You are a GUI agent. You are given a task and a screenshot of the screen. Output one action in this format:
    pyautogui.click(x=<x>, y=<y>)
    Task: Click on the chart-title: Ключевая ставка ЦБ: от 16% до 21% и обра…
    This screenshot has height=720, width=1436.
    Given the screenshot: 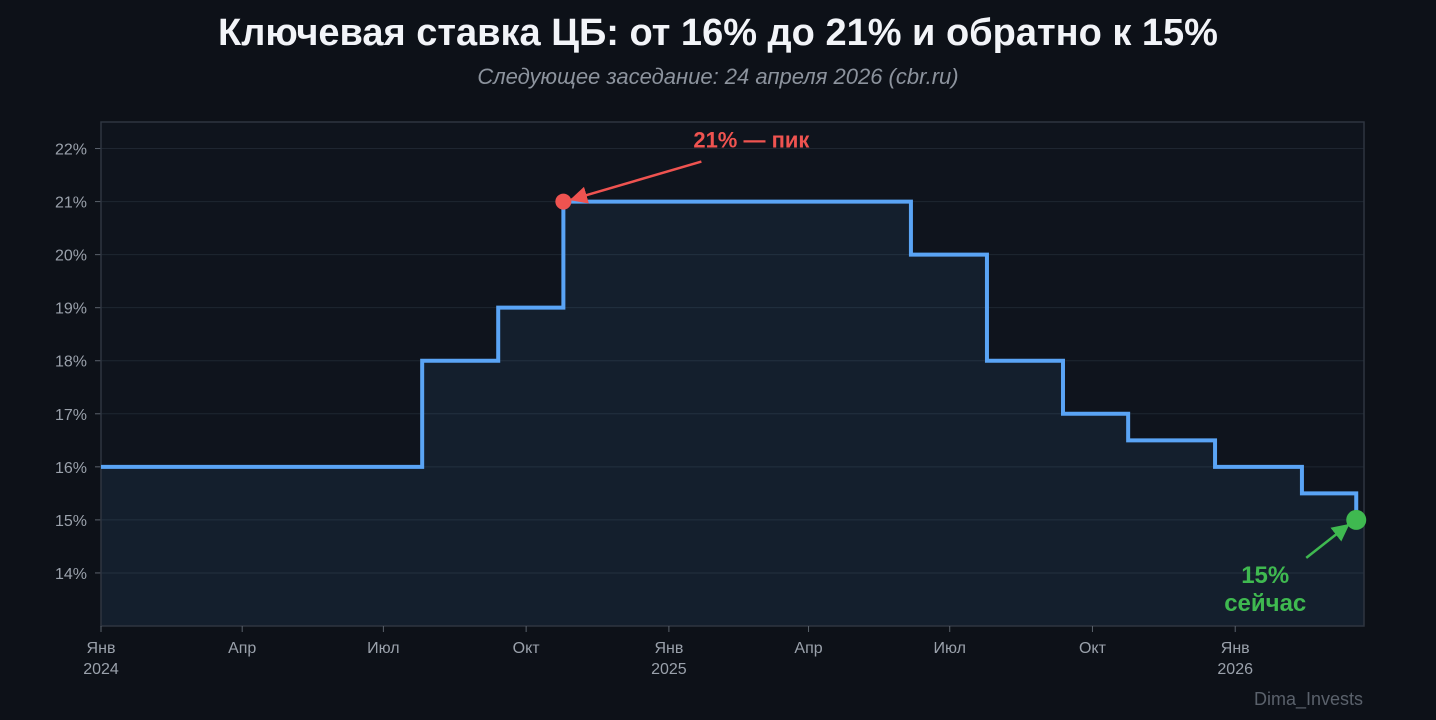 What is the action you would take?
    pyautogui.click(x=718, y=33)
    